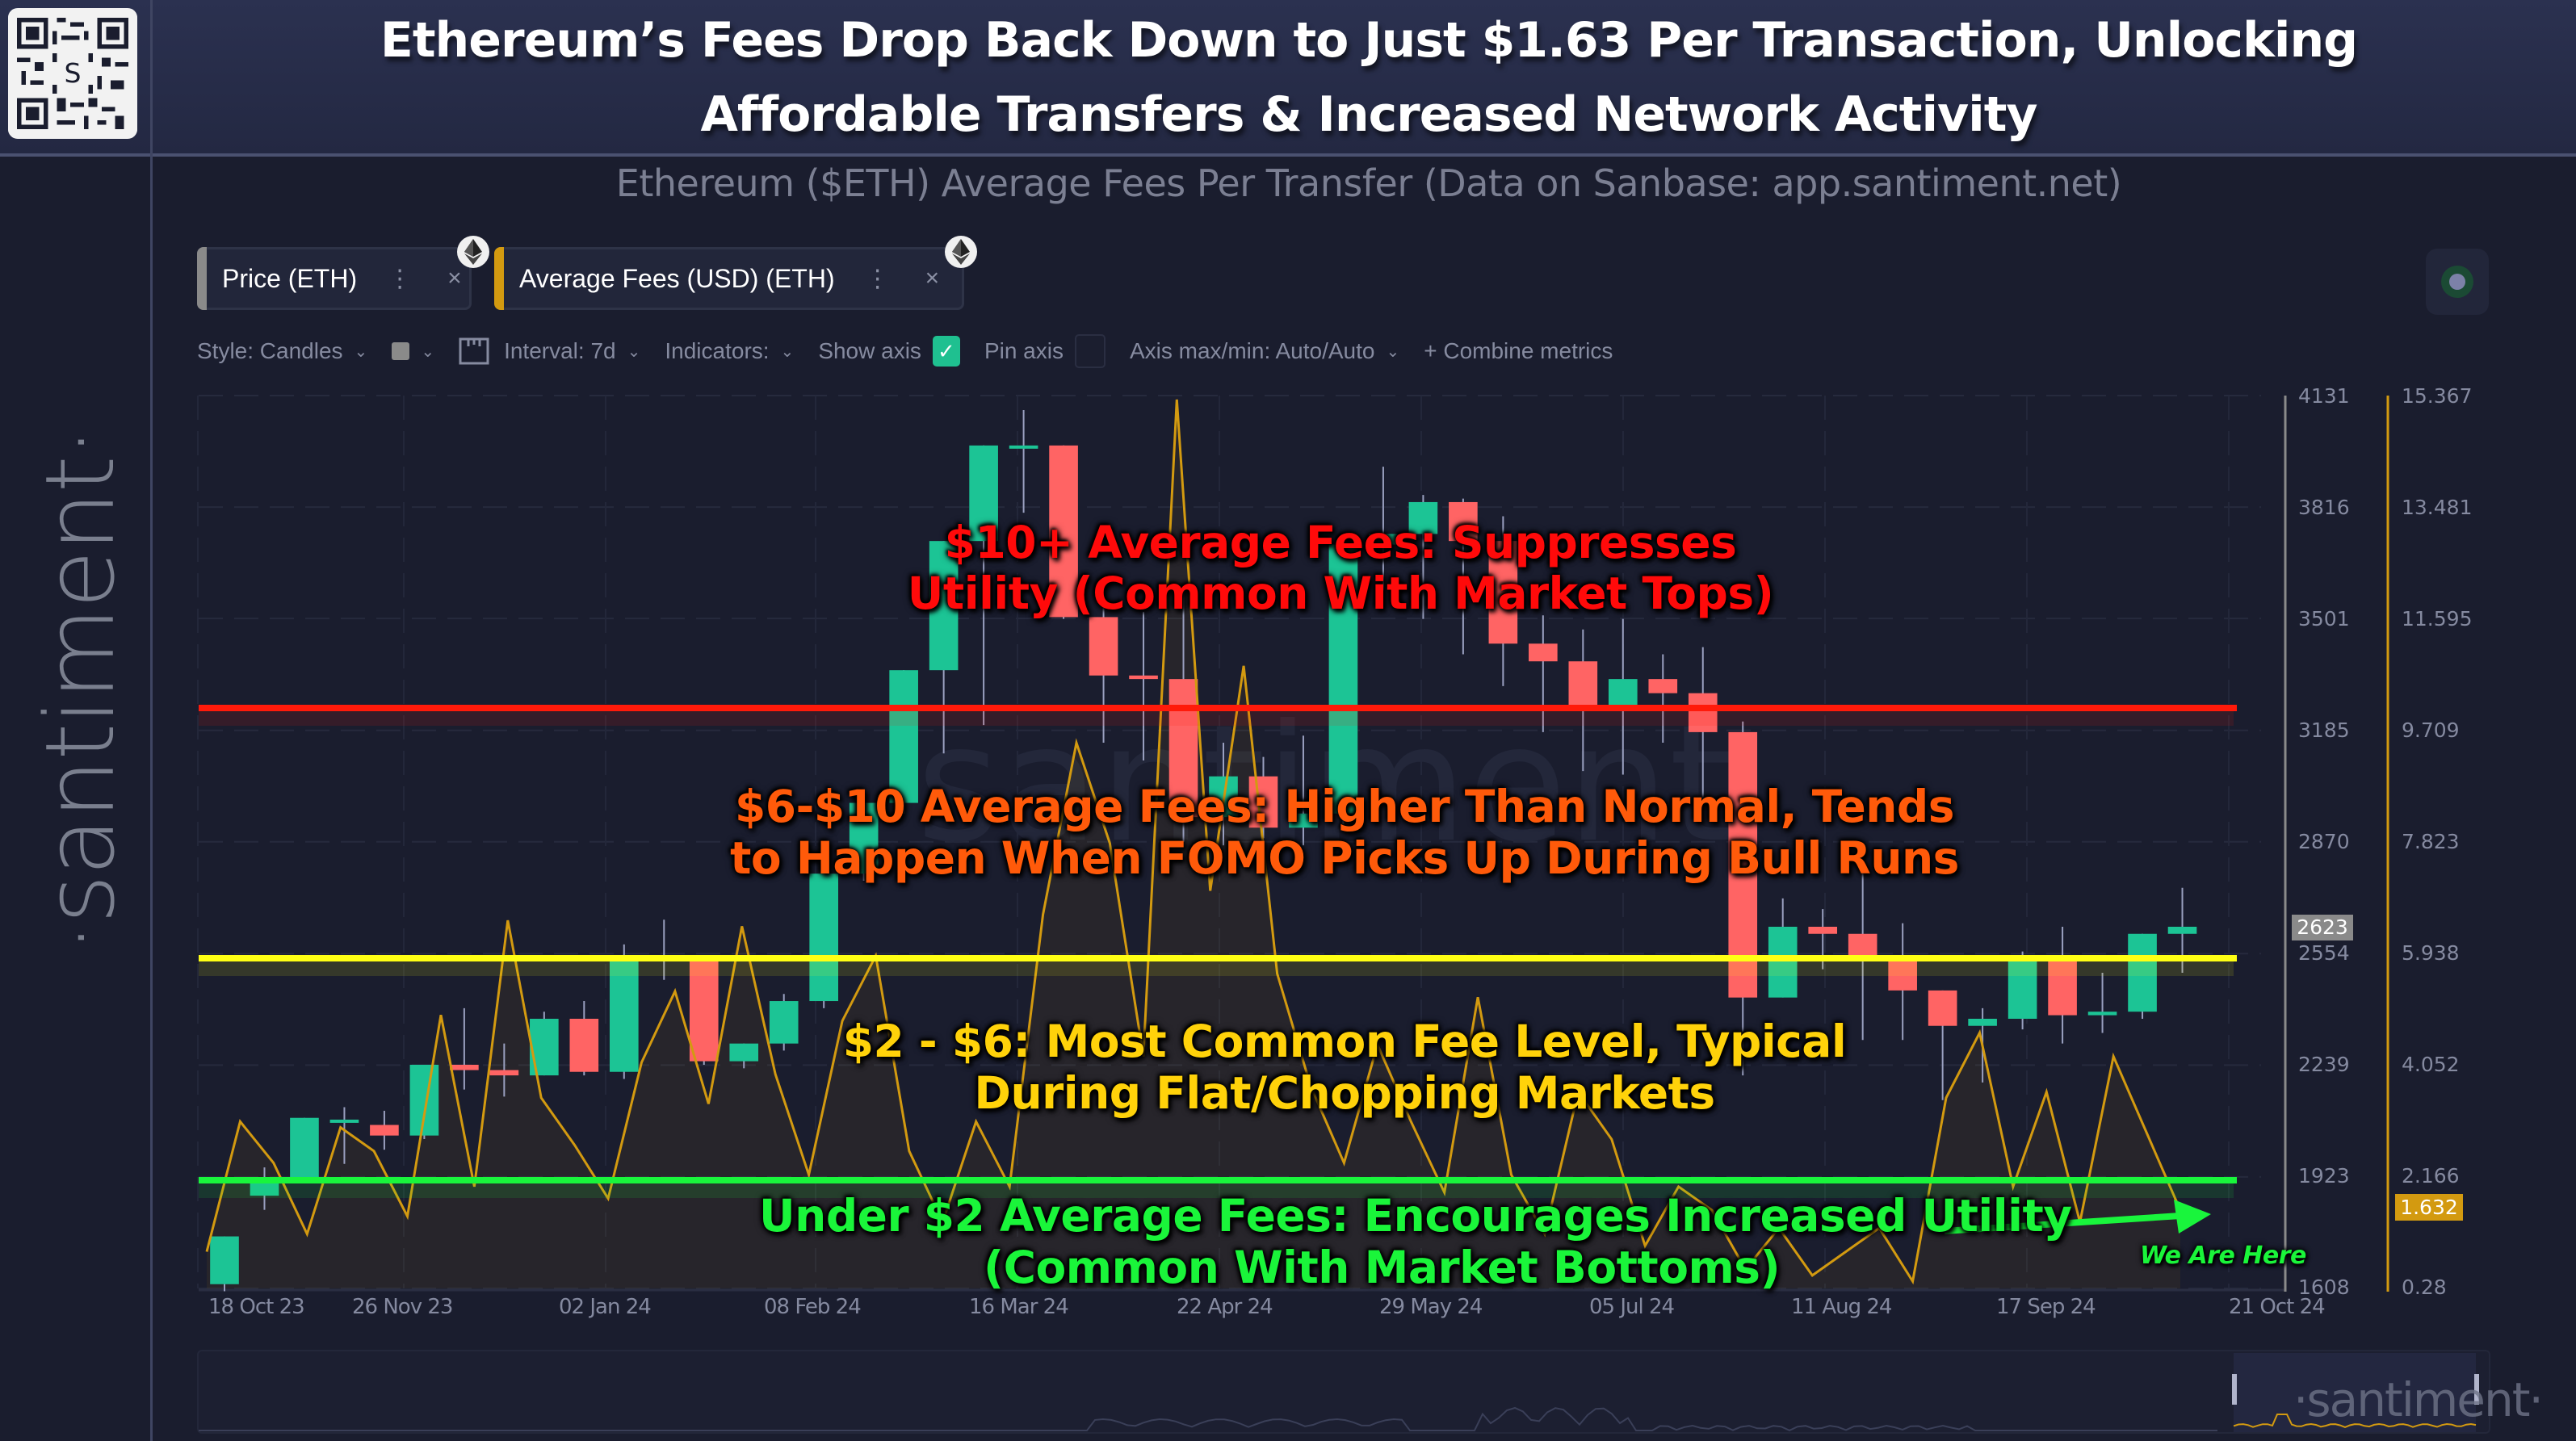 This screenshot has width=2576, height=1441. I want to click on indicators-dropdown: Indicators: ⌄, so click(729, 351).